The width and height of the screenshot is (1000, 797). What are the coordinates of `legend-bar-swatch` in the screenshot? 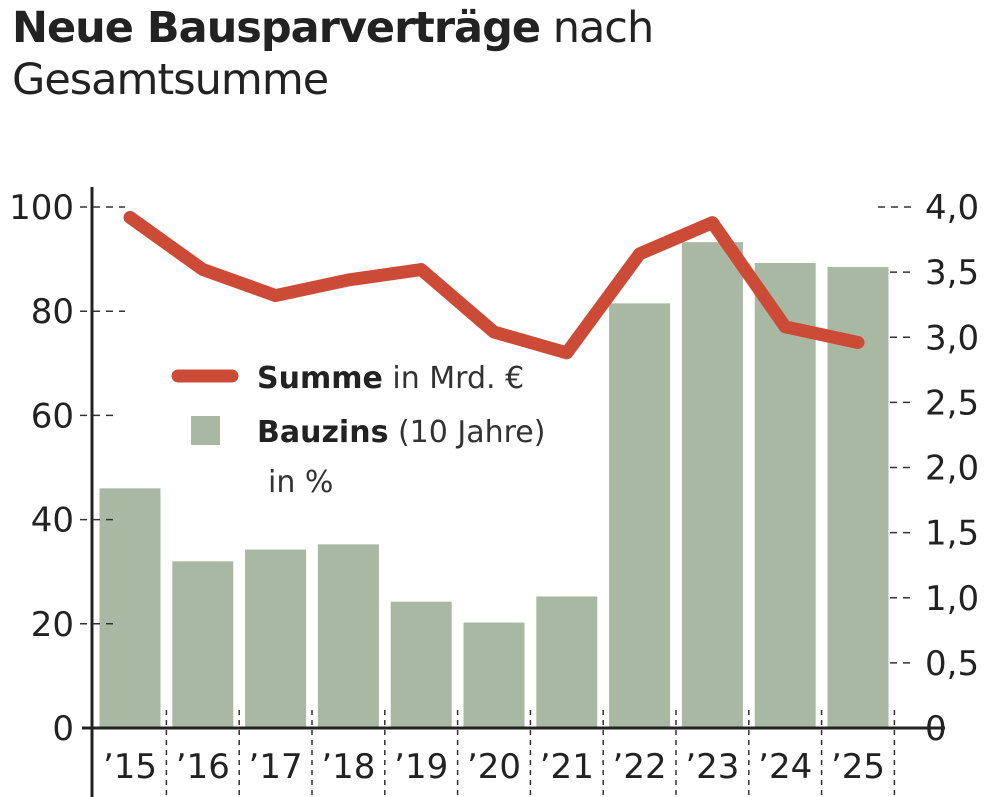 It's located at (205, 430).